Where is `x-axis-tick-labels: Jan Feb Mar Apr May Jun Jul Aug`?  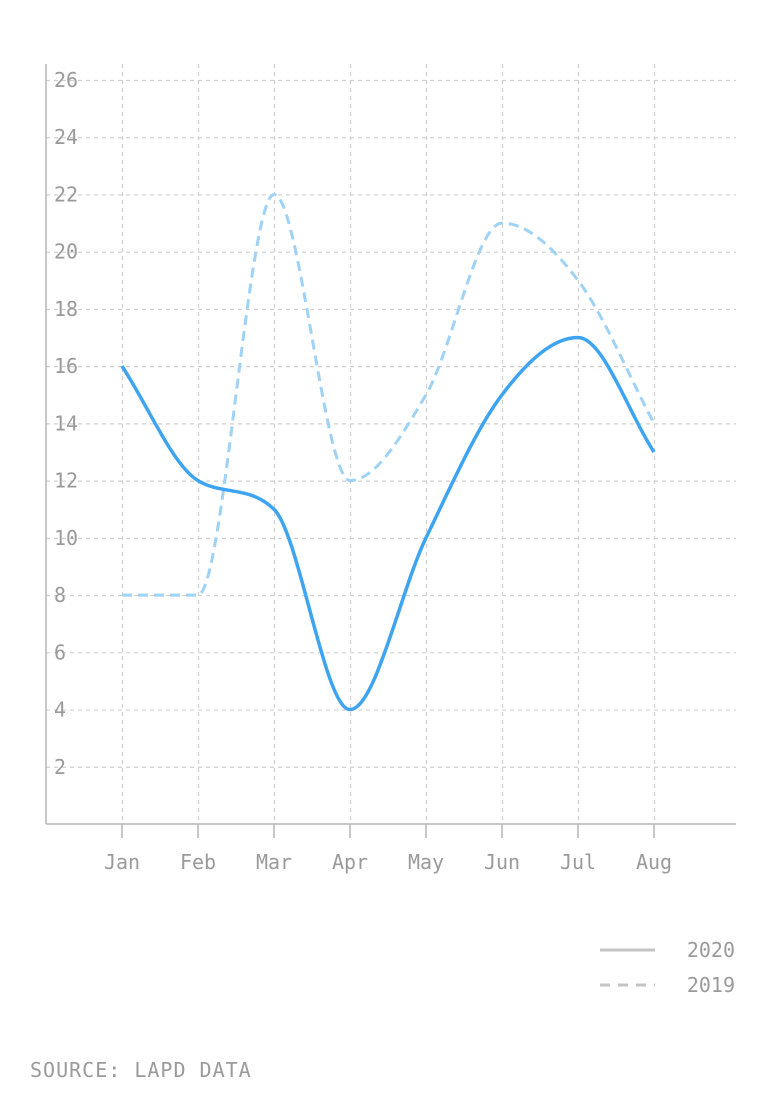 x-axis-tick-labels: Jan Feb Mar Apr May Jun Jul Aug is located at coordinates (388, 862).